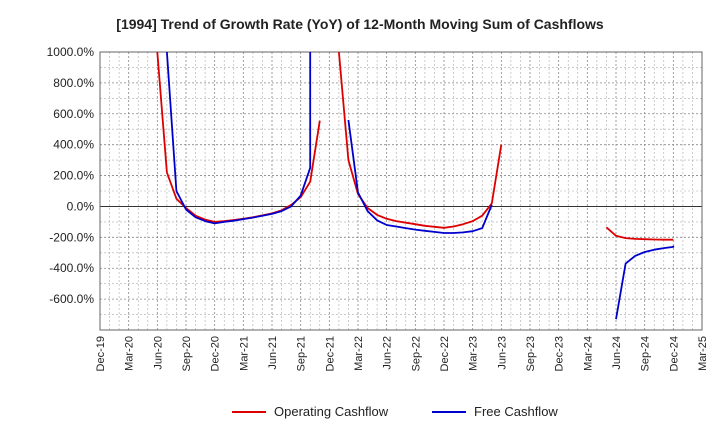  What do you see at coordinates (416, 353) in the screenshot?
I see `x-tick-label: Sep-22` at bounding box center [416, 353].